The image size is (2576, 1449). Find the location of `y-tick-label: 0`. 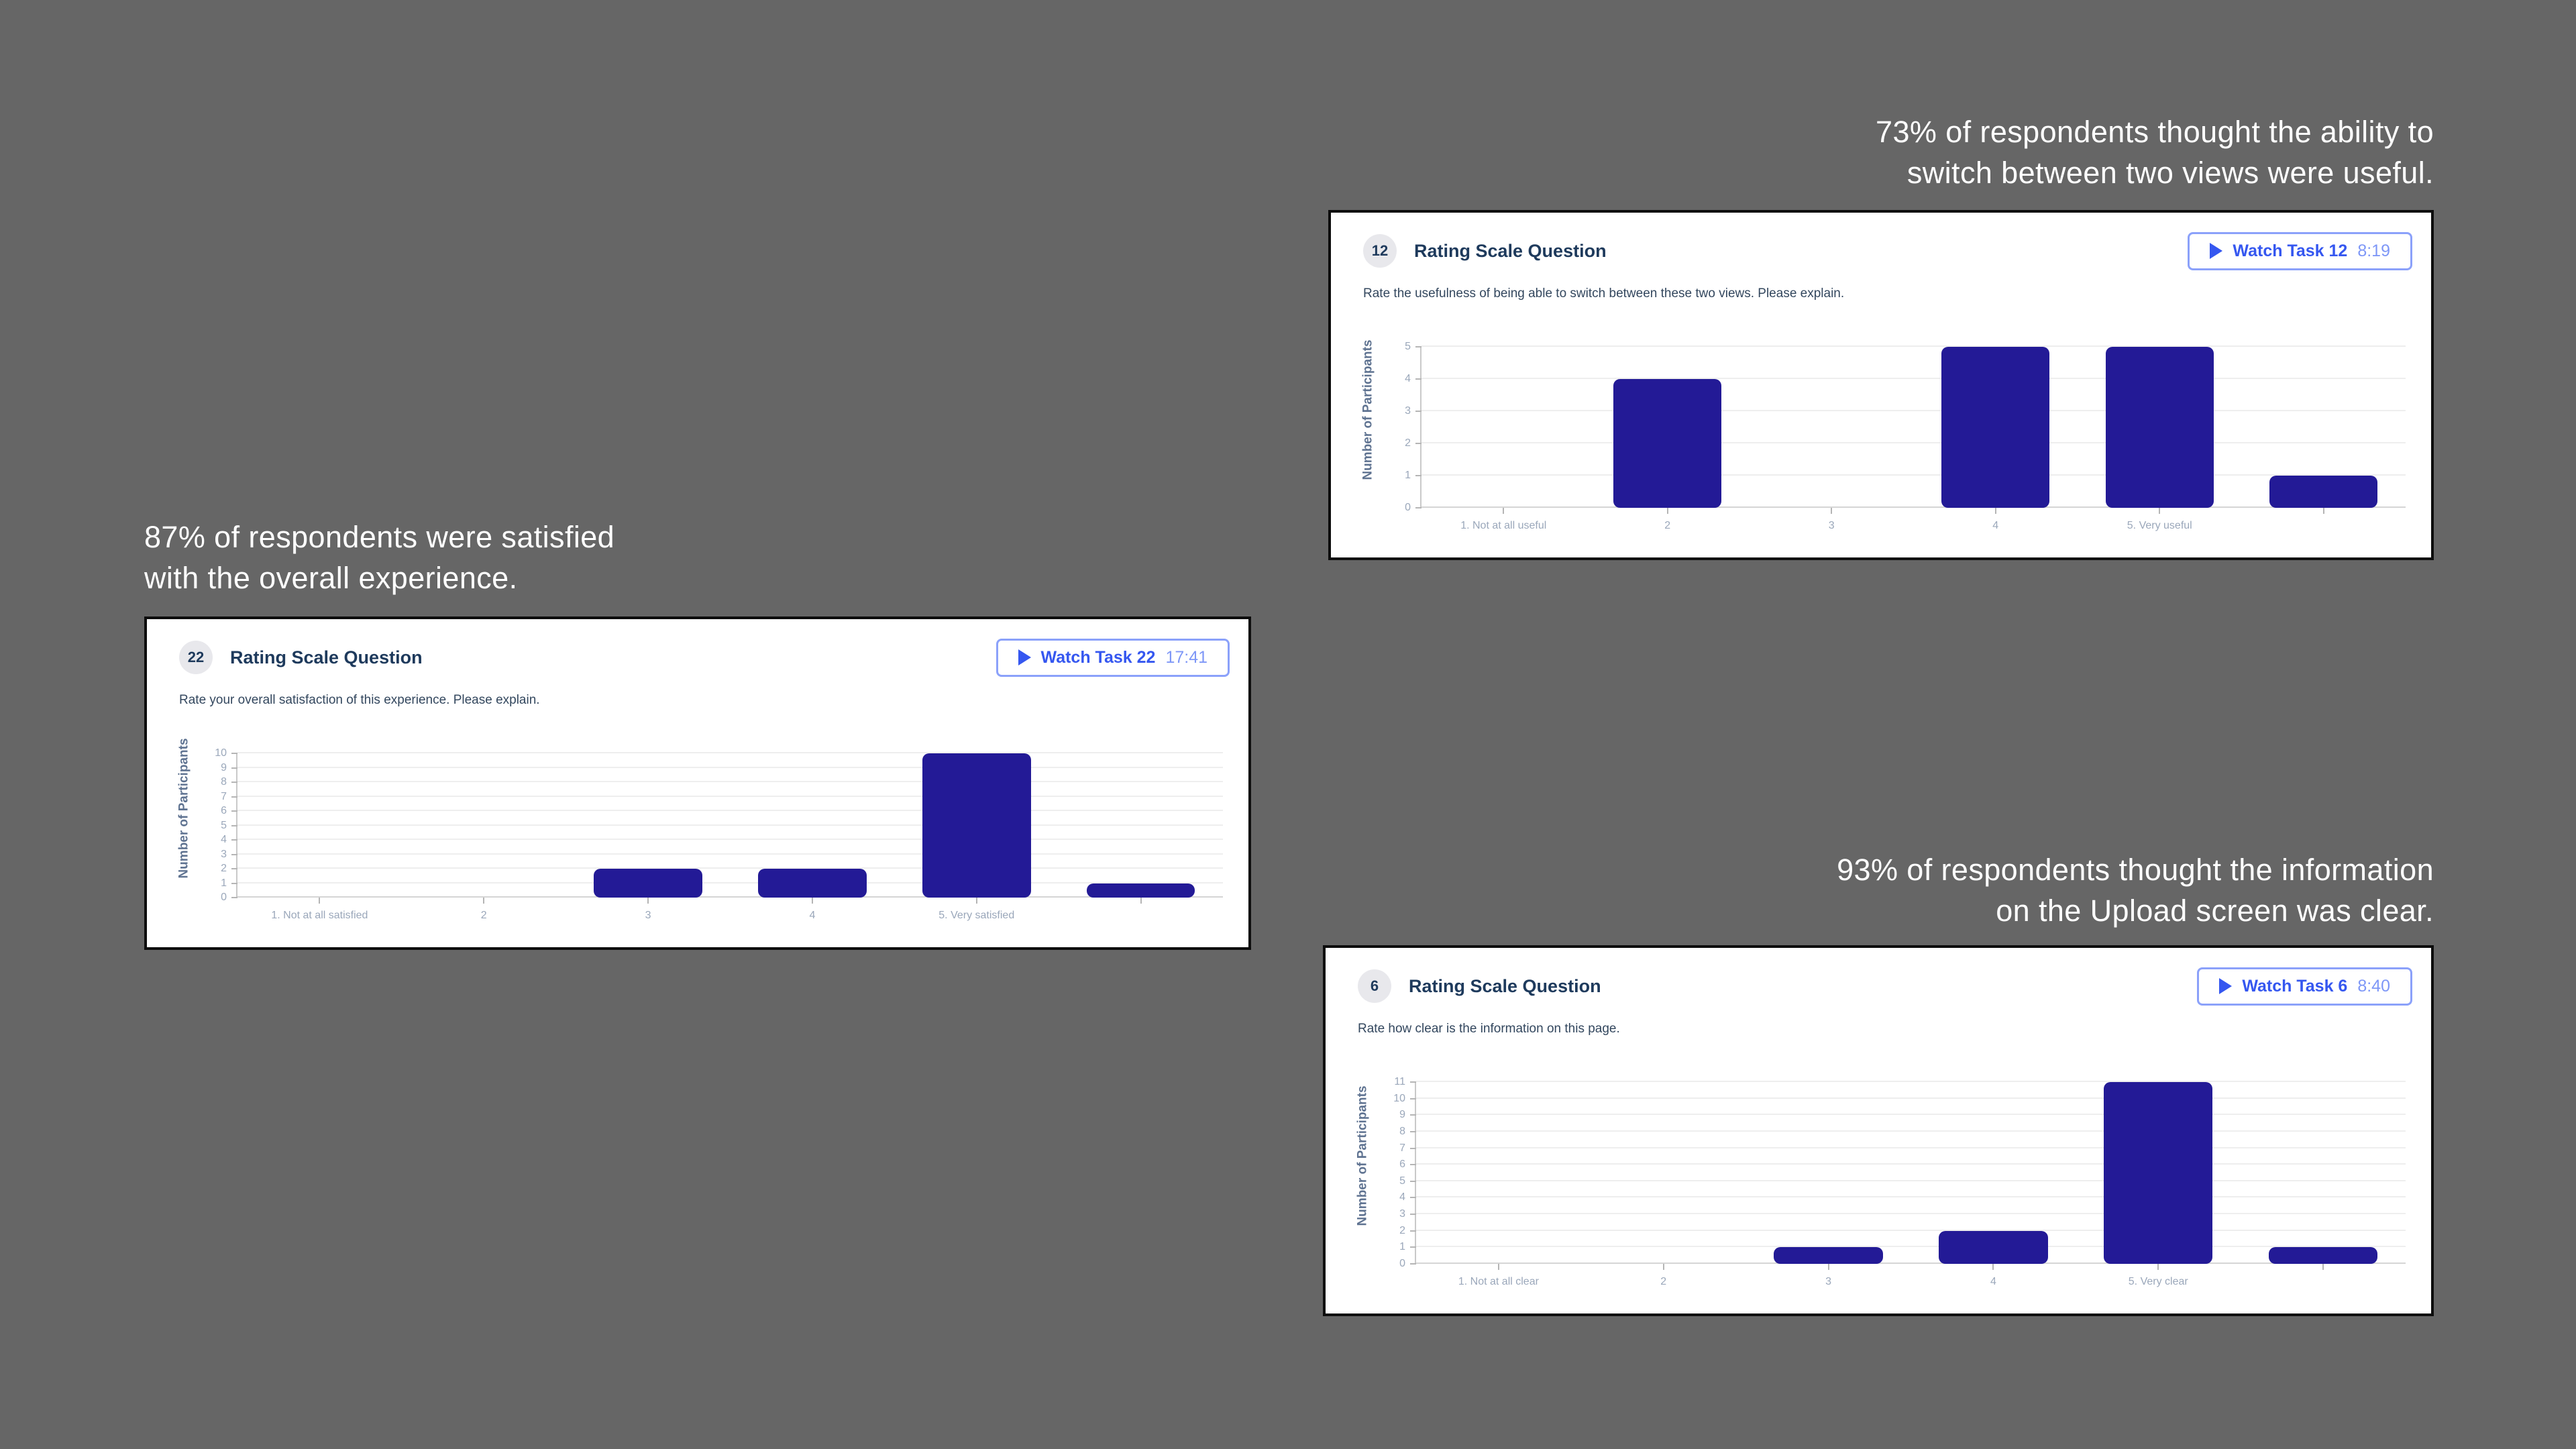

y-tick-label: 0 is located at coordinates (224, 897).